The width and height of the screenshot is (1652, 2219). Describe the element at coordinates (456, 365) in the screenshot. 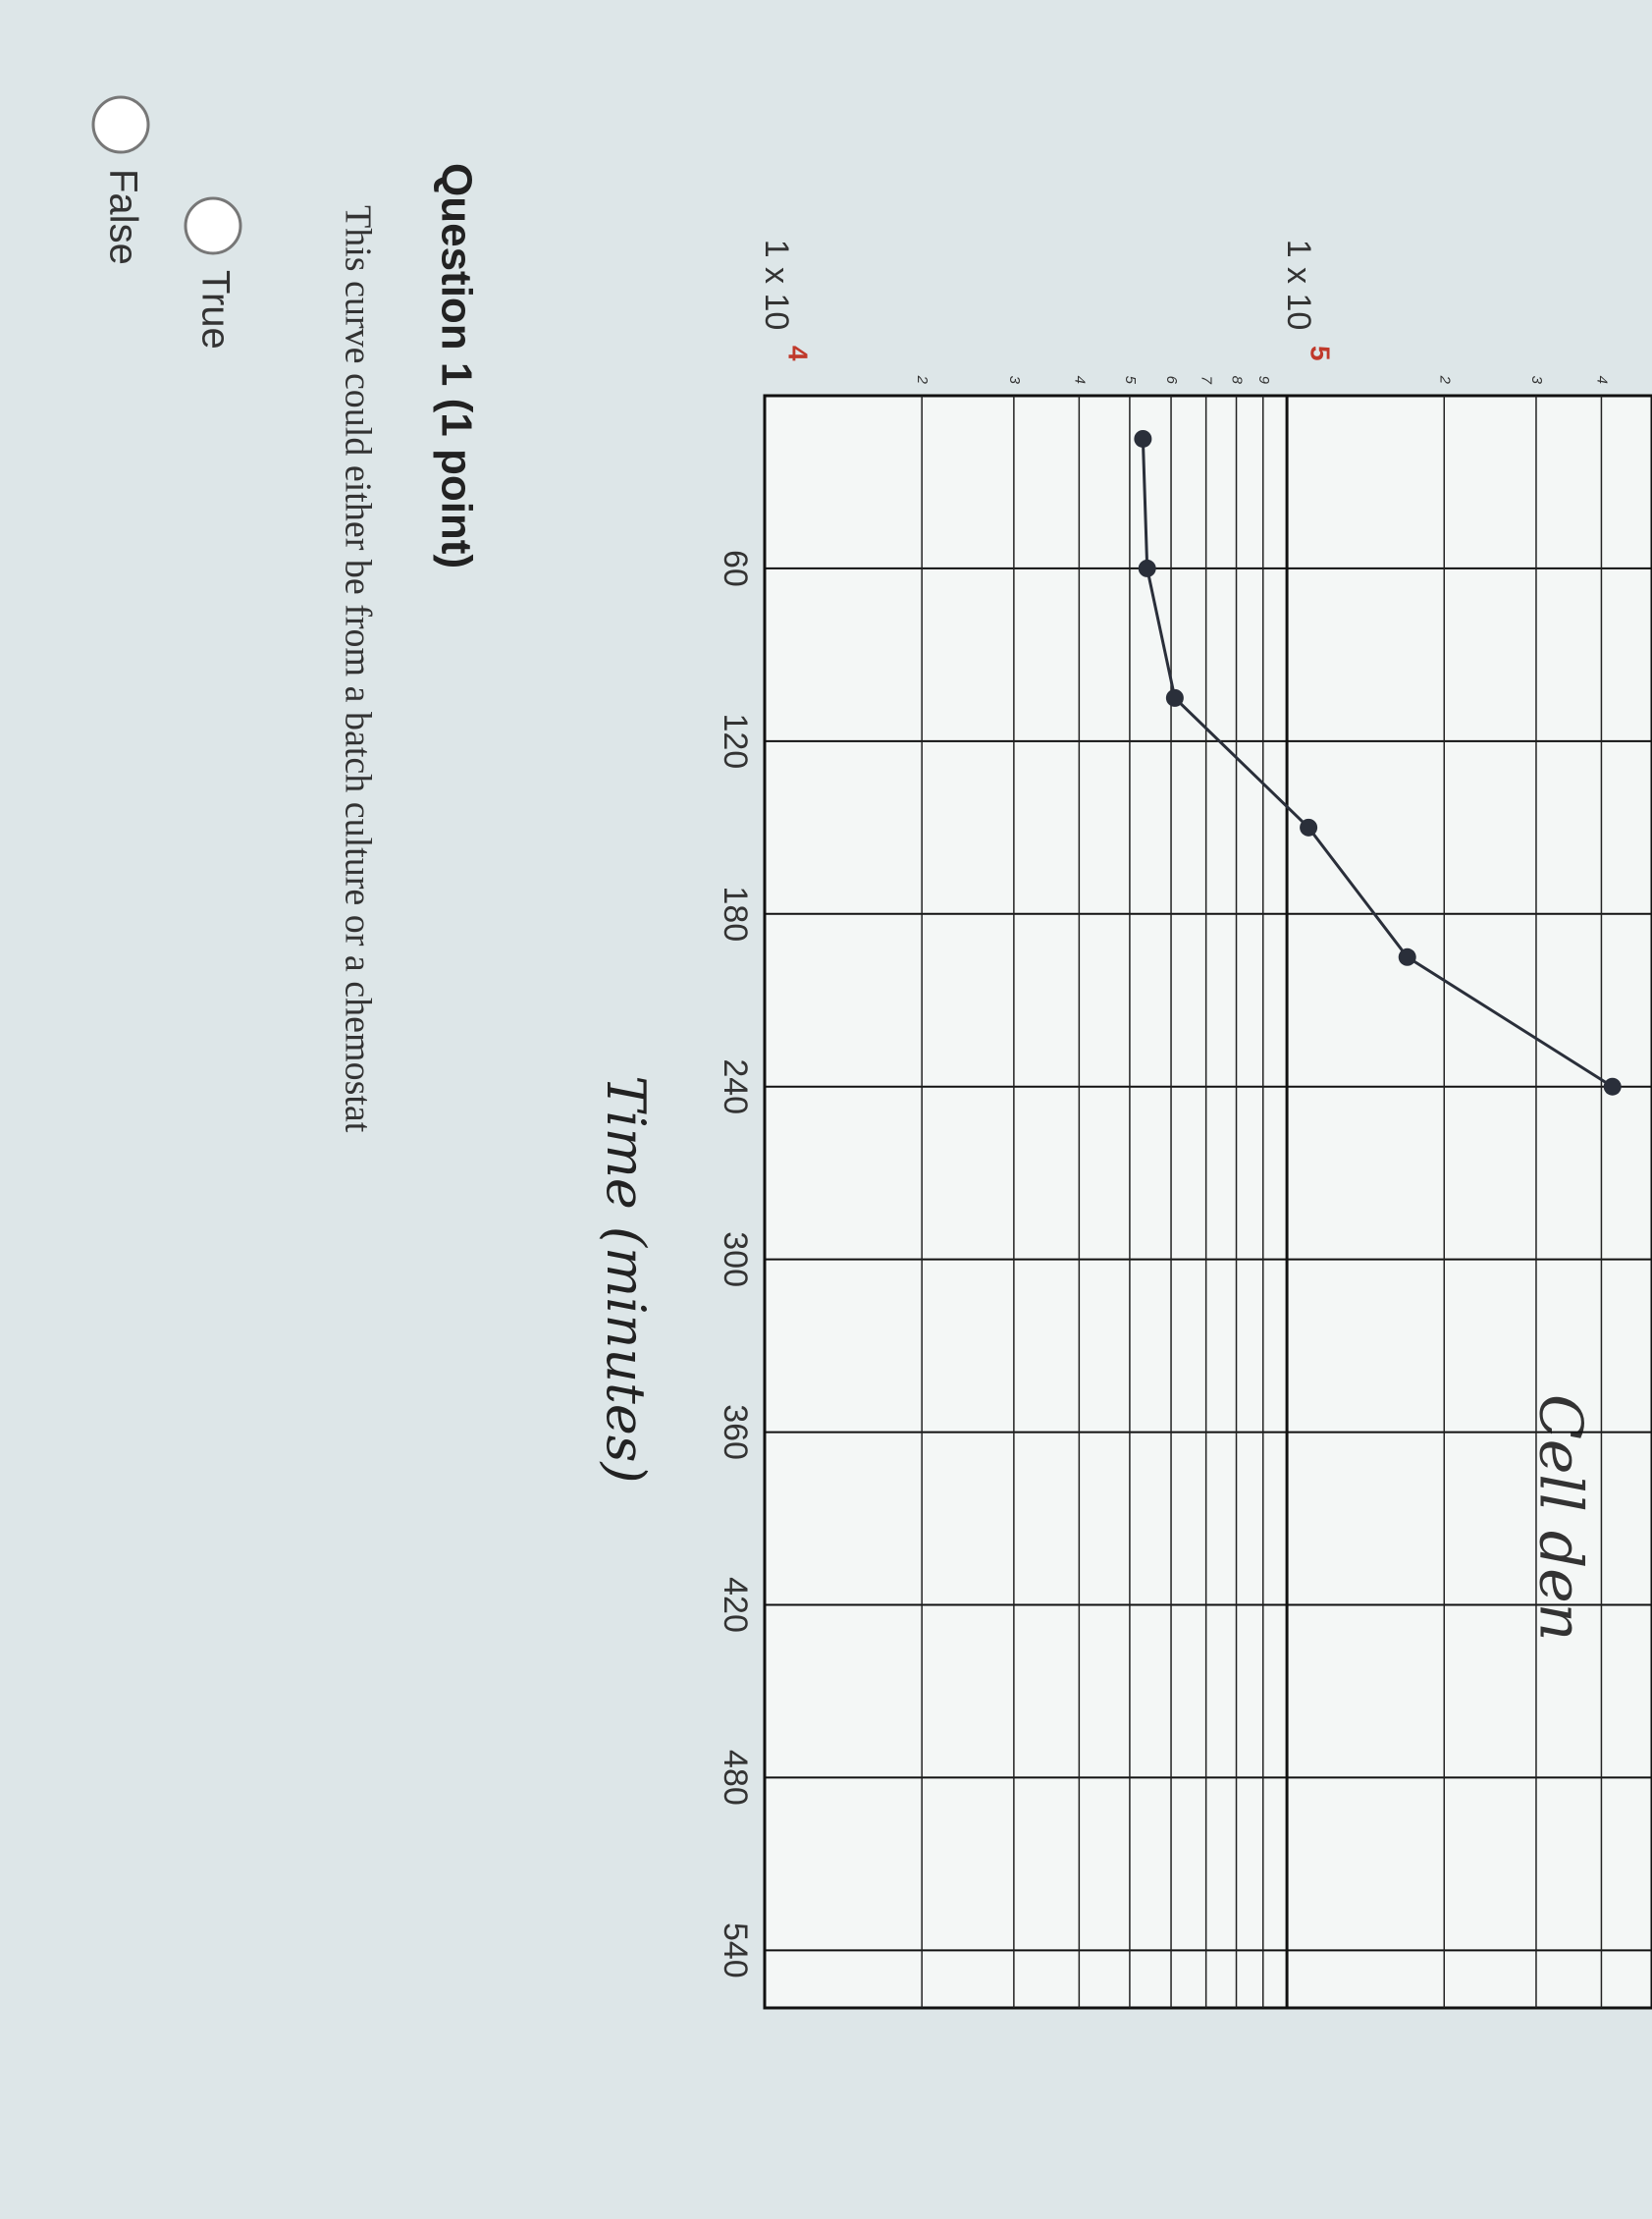

I see `question-title: Question 1 (1 point)` at that location.